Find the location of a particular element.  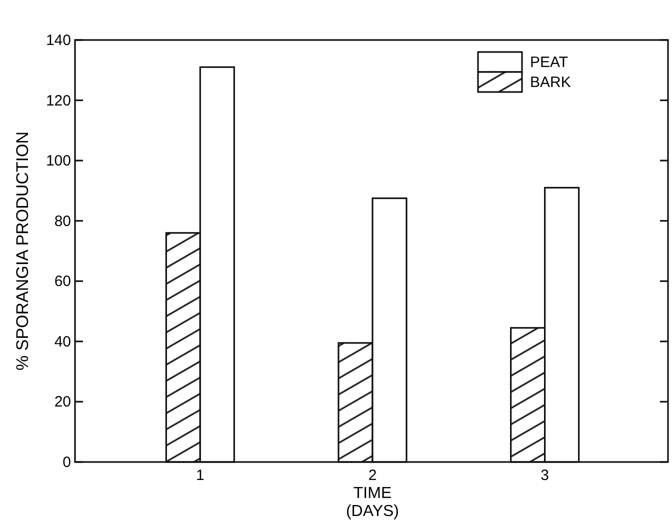

x-axis-title: TIME (DAYS) is located at coordinates (373, 502).